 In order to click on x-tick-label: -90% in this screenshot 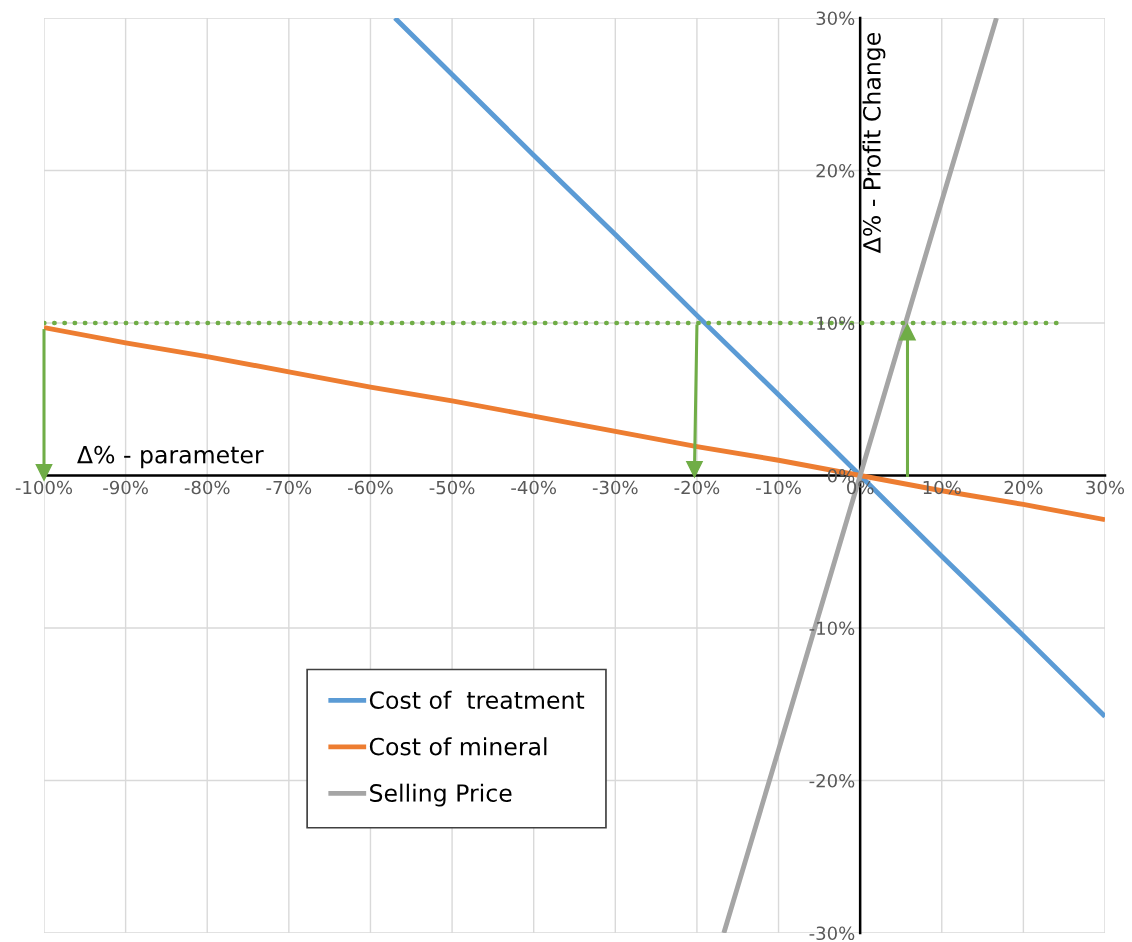, I will do `click(125, 487)`.